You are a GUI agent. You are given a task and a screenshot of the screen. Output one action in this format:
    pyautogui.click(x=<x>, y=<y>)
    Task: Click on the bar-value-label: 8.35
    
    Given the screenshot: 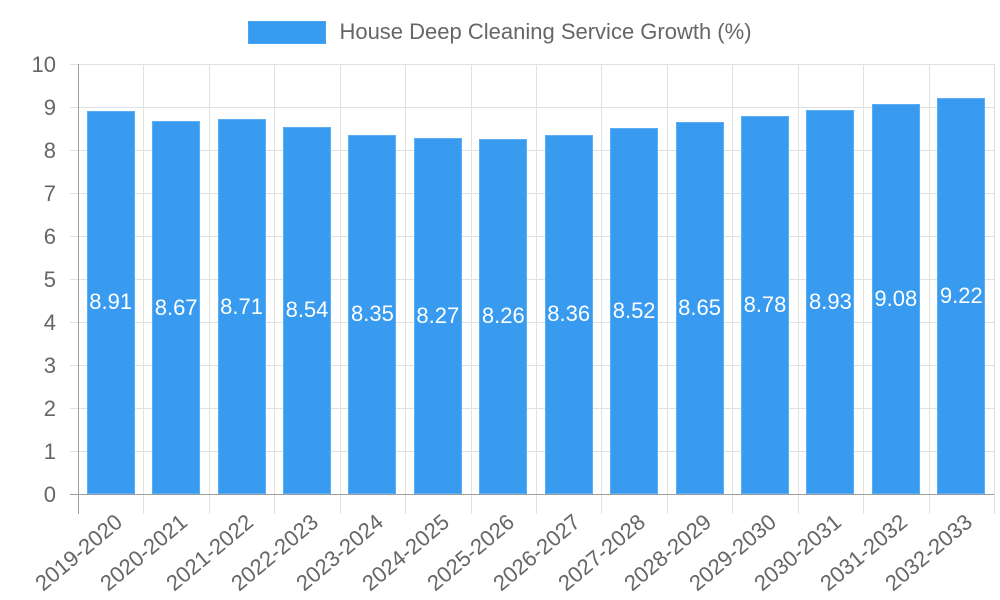 What is the action you would take?
    pyautogui.click(x=372, y=314)
    